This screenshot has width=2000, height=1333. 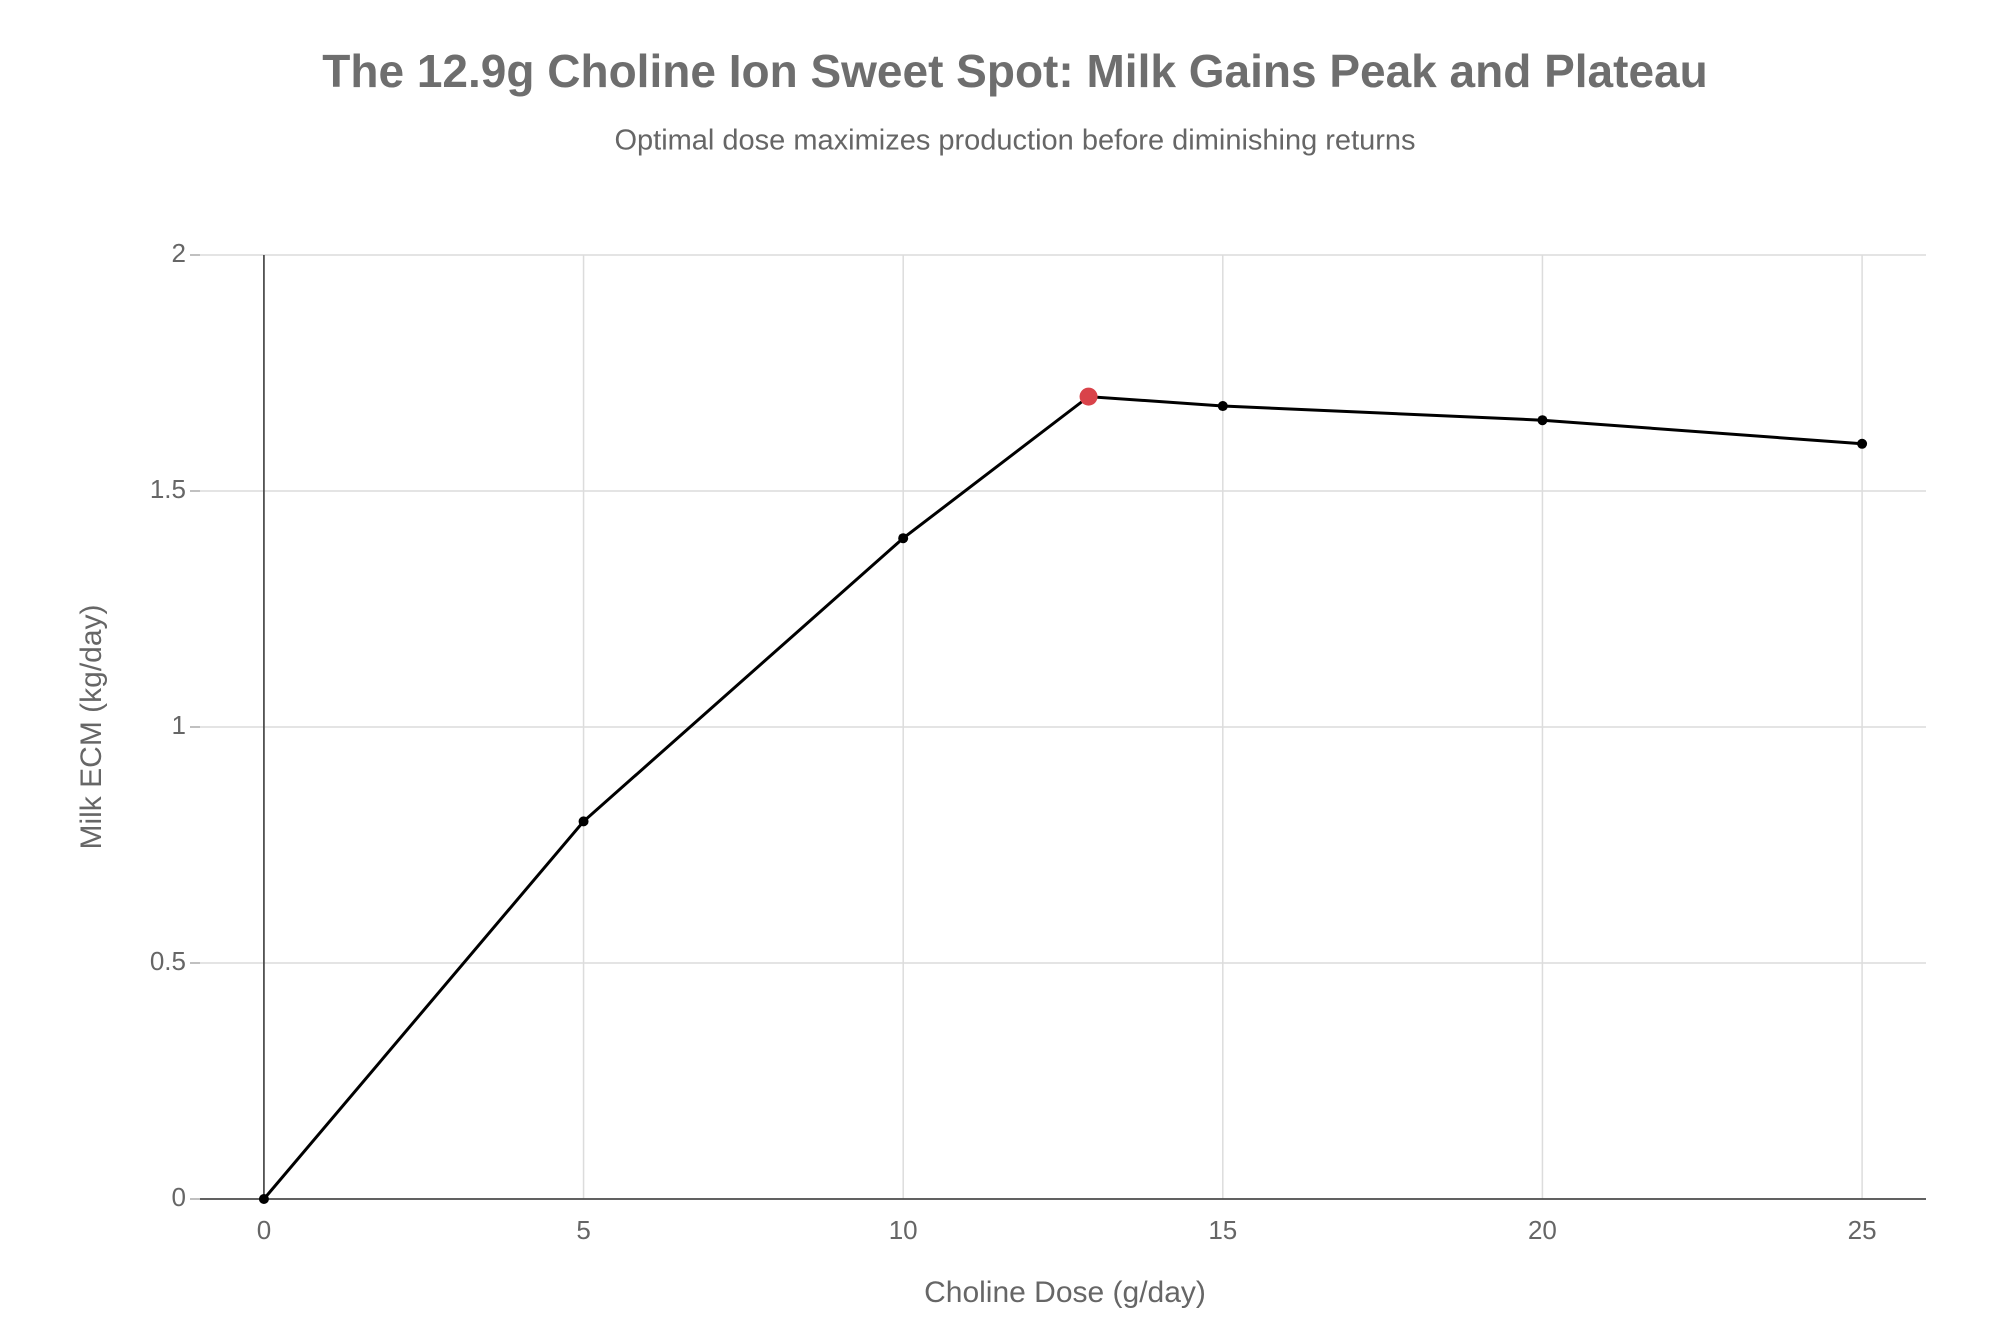 I want to click on y-axis-title: Milk ECM (kg/day), so click(x=91, y=726).